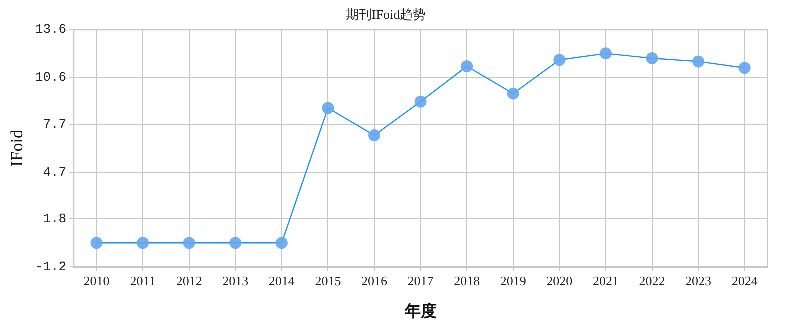  What do you see at coordinates (55, 218) in the screenshot?
I see `y-tick-label: 1.8` at bounding box center [55, 218].